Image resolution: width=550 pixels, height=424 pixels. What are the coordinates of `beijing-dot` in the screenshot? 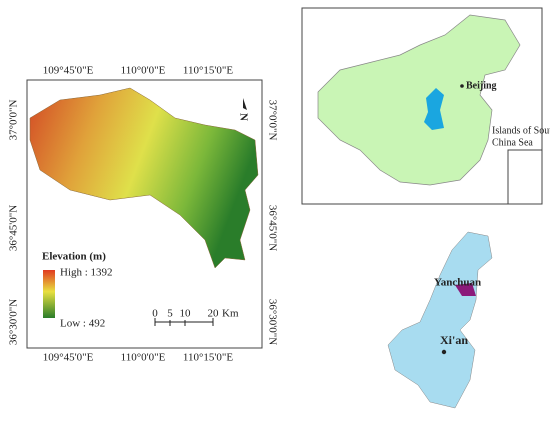 It's located at (462, 86).